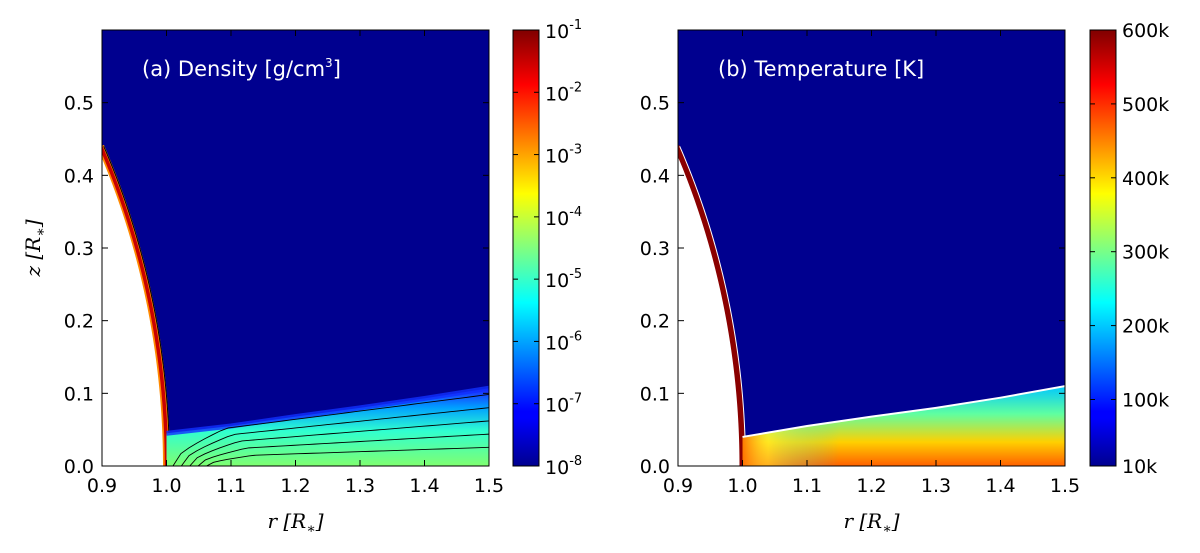 This screenshot has height=553, width=1200. What do you see at coordinates (1145, 105) in the screenshot?
I see `colorbar-tick-label: 500k` at bounding box center [1145, 105].